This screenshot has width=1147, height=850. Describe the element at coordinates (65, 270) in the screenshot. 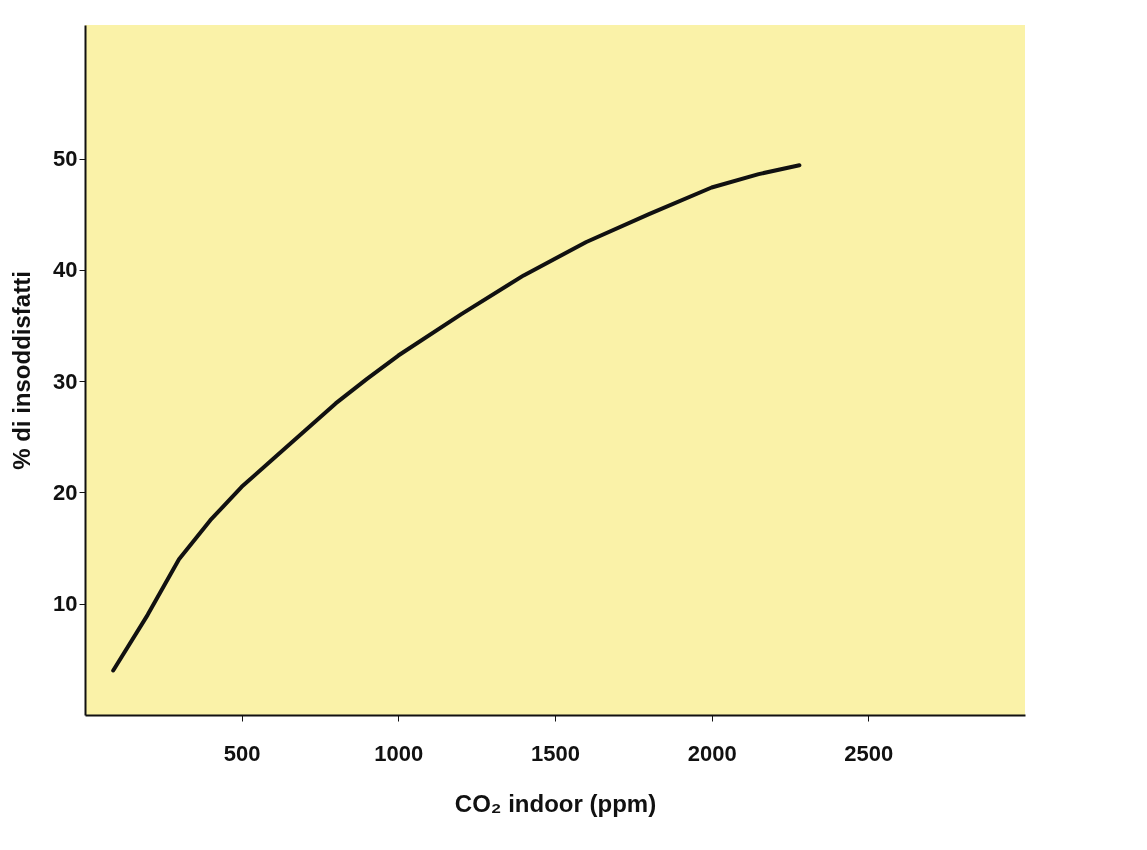

I see `y-tick-label: 40` at that location.